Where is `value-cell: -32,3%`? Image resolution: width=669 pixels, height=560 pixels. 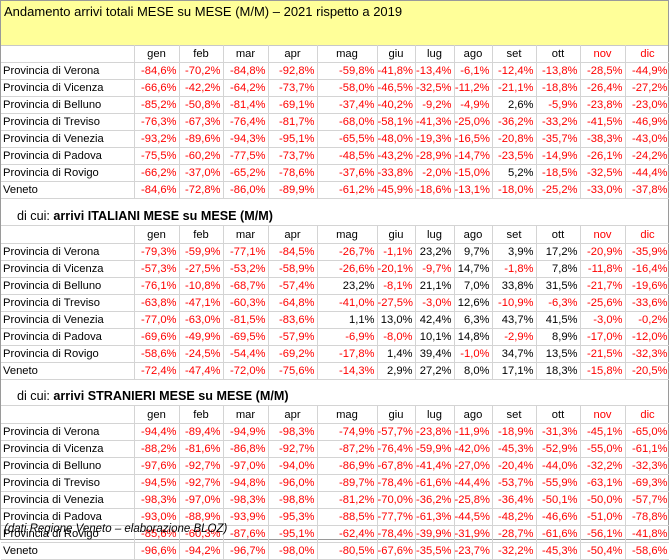
value-cell: -32,3% is located at coordinates (647, 354).